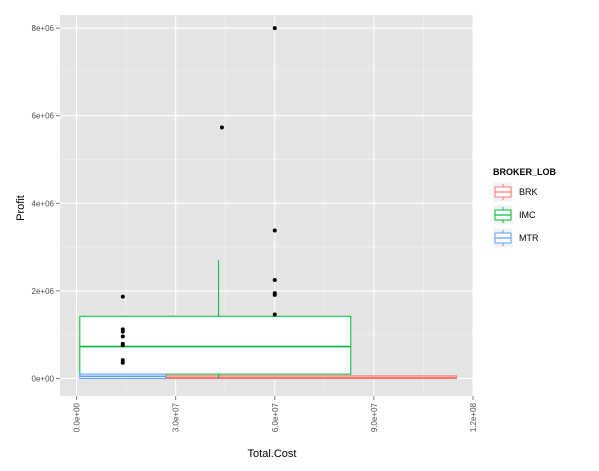 This screenshot has height=471, width=599. What do you see at coordinates (524, 208) in the screenshot?
I see `legend: BROKER_LOB BRK IMC MTR` at bounding box center [524, 208].